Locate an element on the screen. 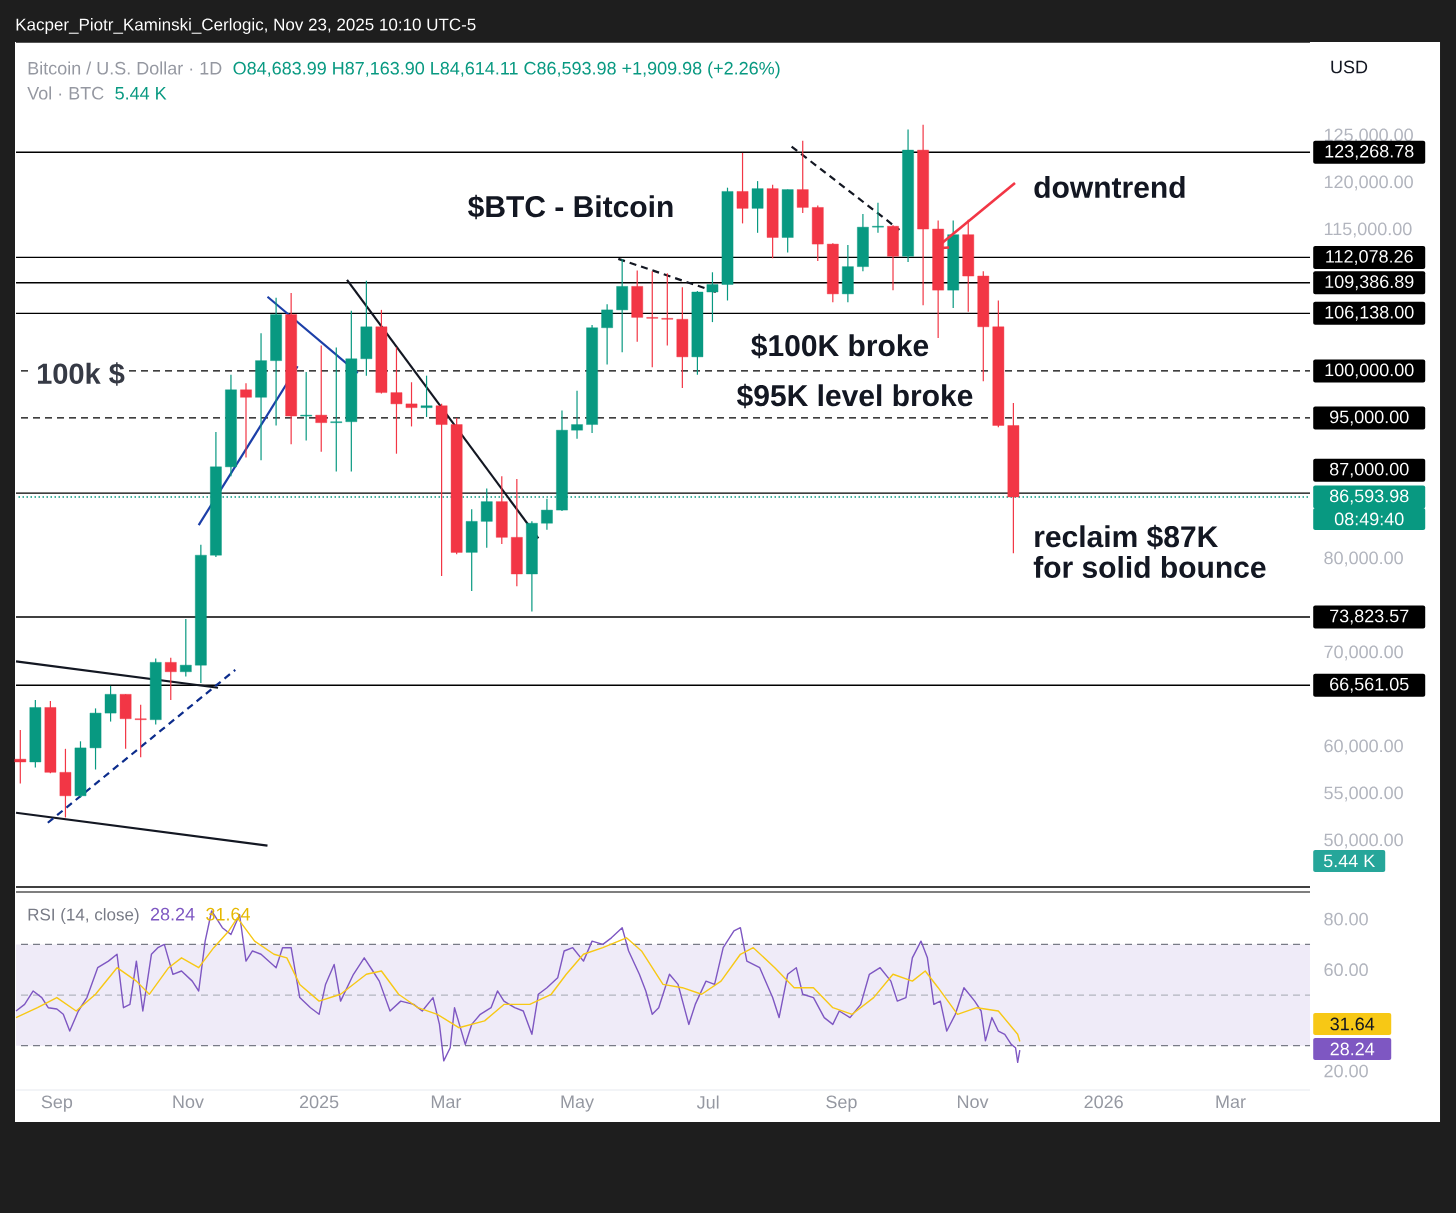 This screenshot has height=1213, width=1456. y-tick-label: 80,000.00 is located at coordinates (1363, 559).